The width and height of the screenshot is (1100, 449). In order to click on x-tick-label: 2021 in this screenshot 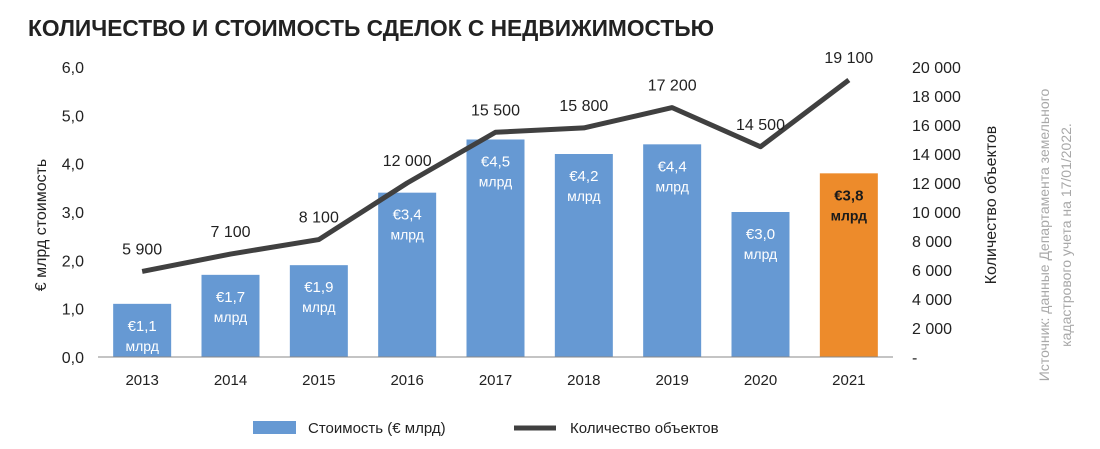, I will do `click(848, 380)`.